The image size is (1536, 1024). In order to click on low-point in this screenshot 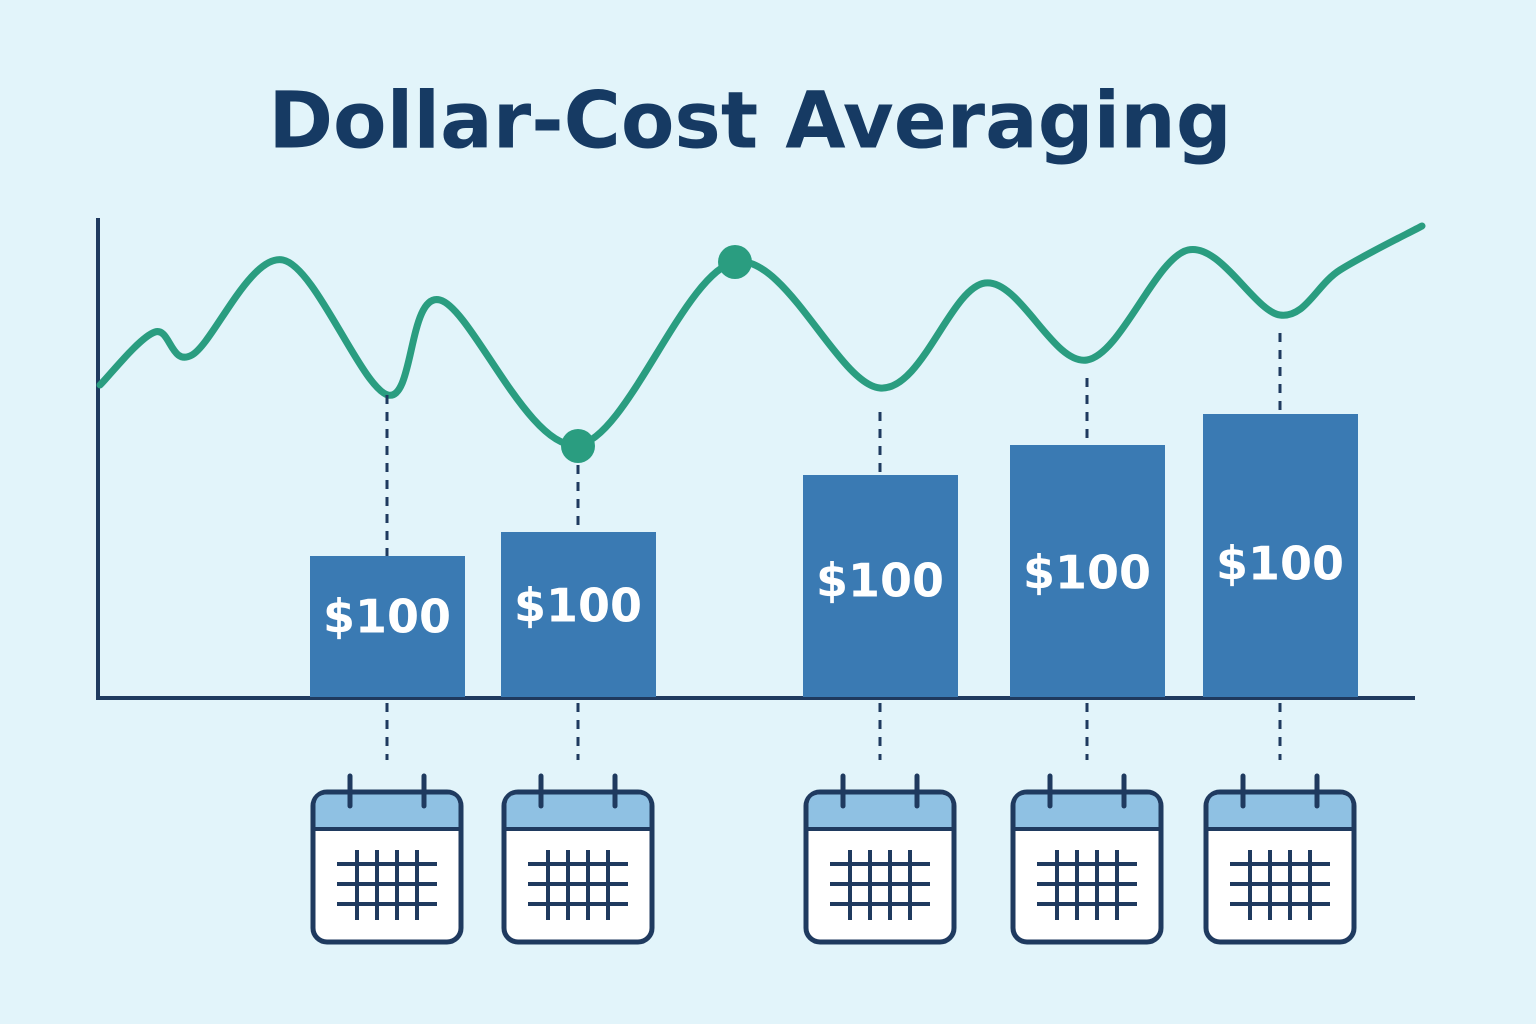, I will do `click(578, 446)`.